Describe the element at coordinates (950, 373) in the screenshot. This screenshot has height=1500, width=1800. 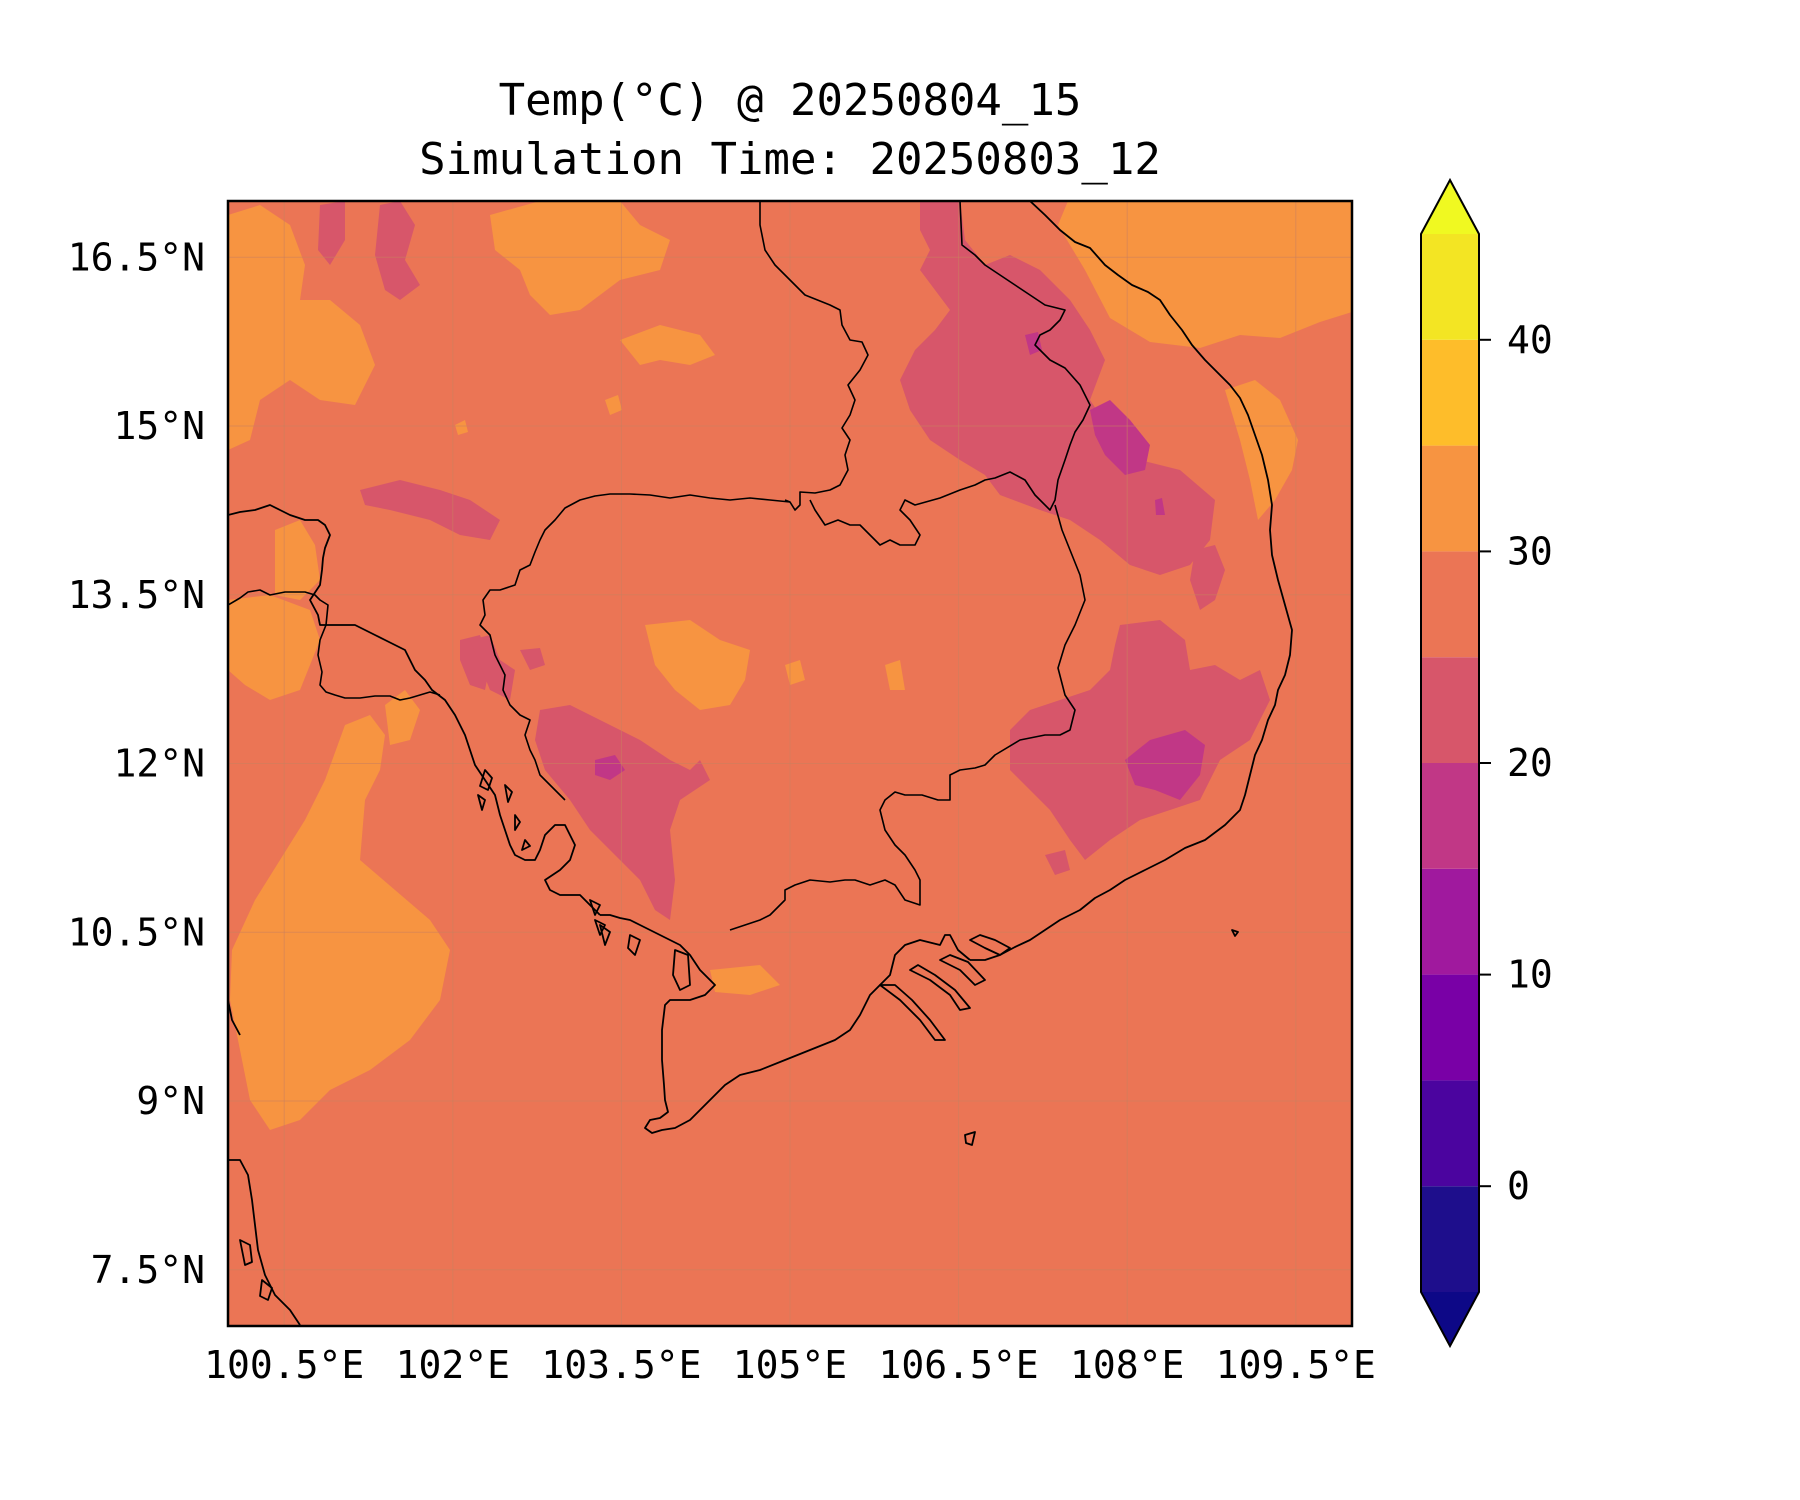
I see `border-laos-vietnam` at that location.